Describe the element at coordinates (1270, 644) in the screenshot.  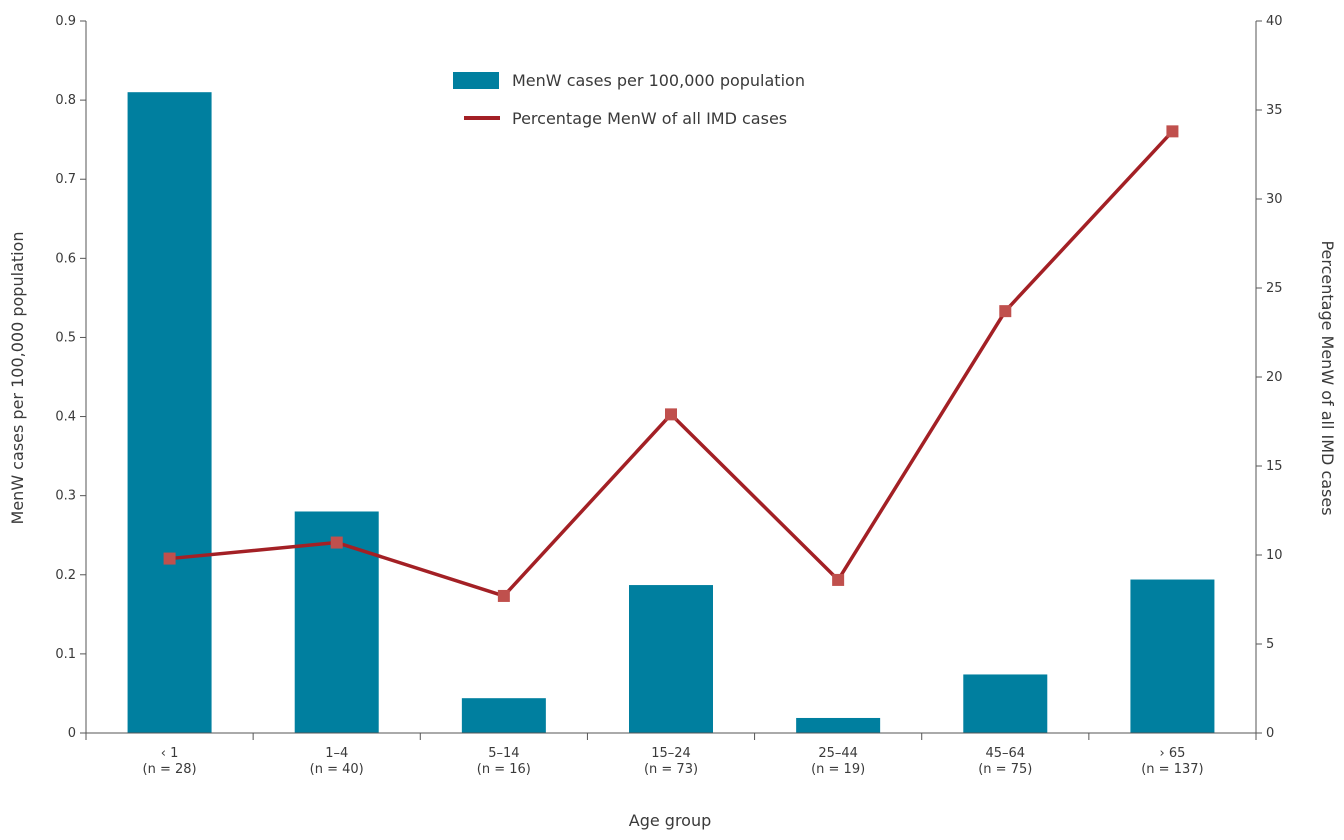
I see `y2-tick-label-1: 5` at that location.